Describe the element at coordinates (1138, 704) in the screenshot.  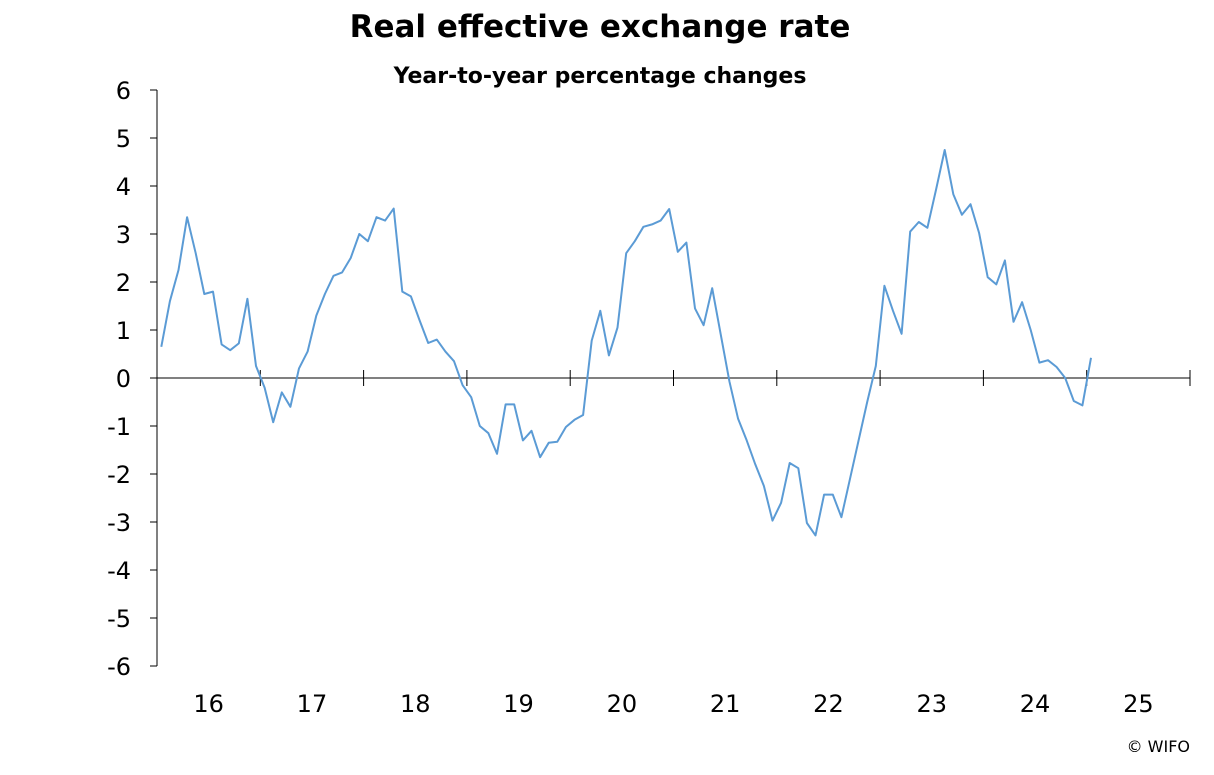
I see `x-tick-label: 25` at that location.